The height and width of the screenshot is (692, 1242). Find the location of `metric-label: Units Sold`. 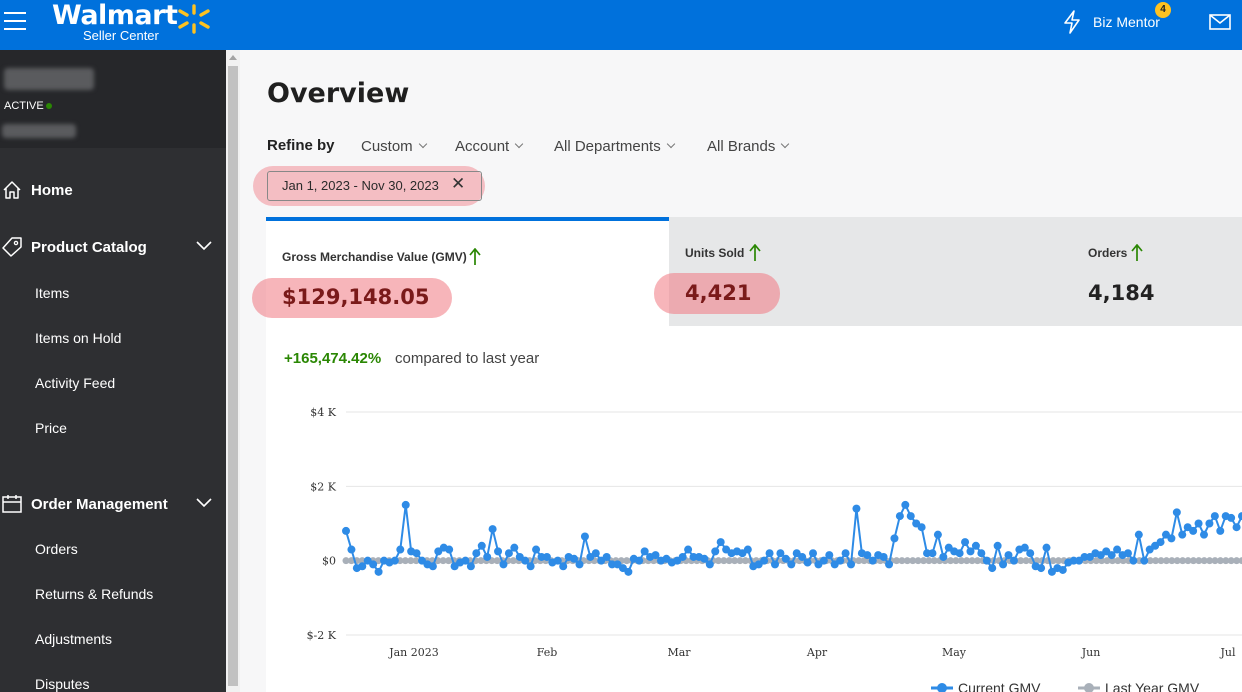

metric-label: Units Sold is located at coordinates (715, 253).